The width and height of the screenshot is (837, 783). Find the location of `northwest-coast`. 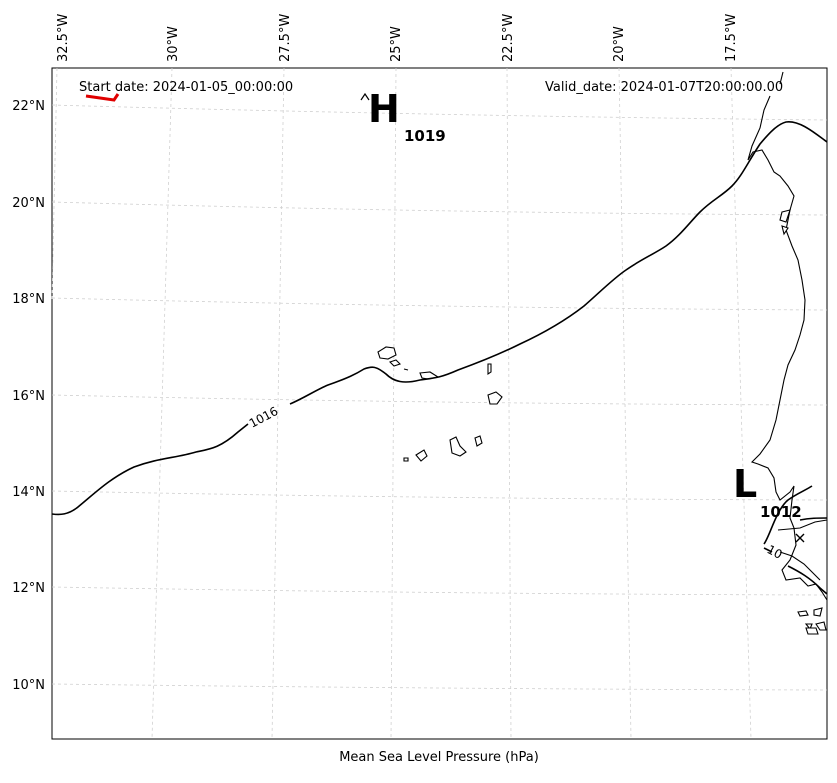

northwest-coast is located at coordinates (781, 78).